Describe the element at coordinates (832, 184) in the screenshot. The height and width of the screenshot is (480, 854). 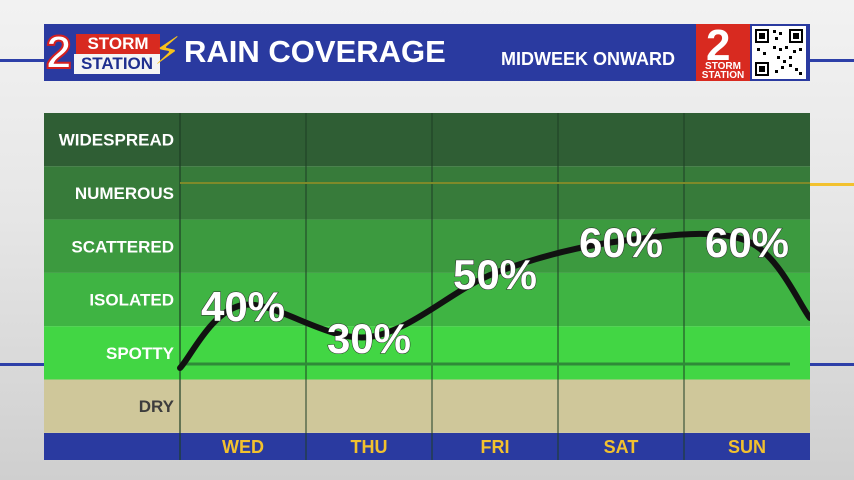
I see `background-stripe-gold` at that location.